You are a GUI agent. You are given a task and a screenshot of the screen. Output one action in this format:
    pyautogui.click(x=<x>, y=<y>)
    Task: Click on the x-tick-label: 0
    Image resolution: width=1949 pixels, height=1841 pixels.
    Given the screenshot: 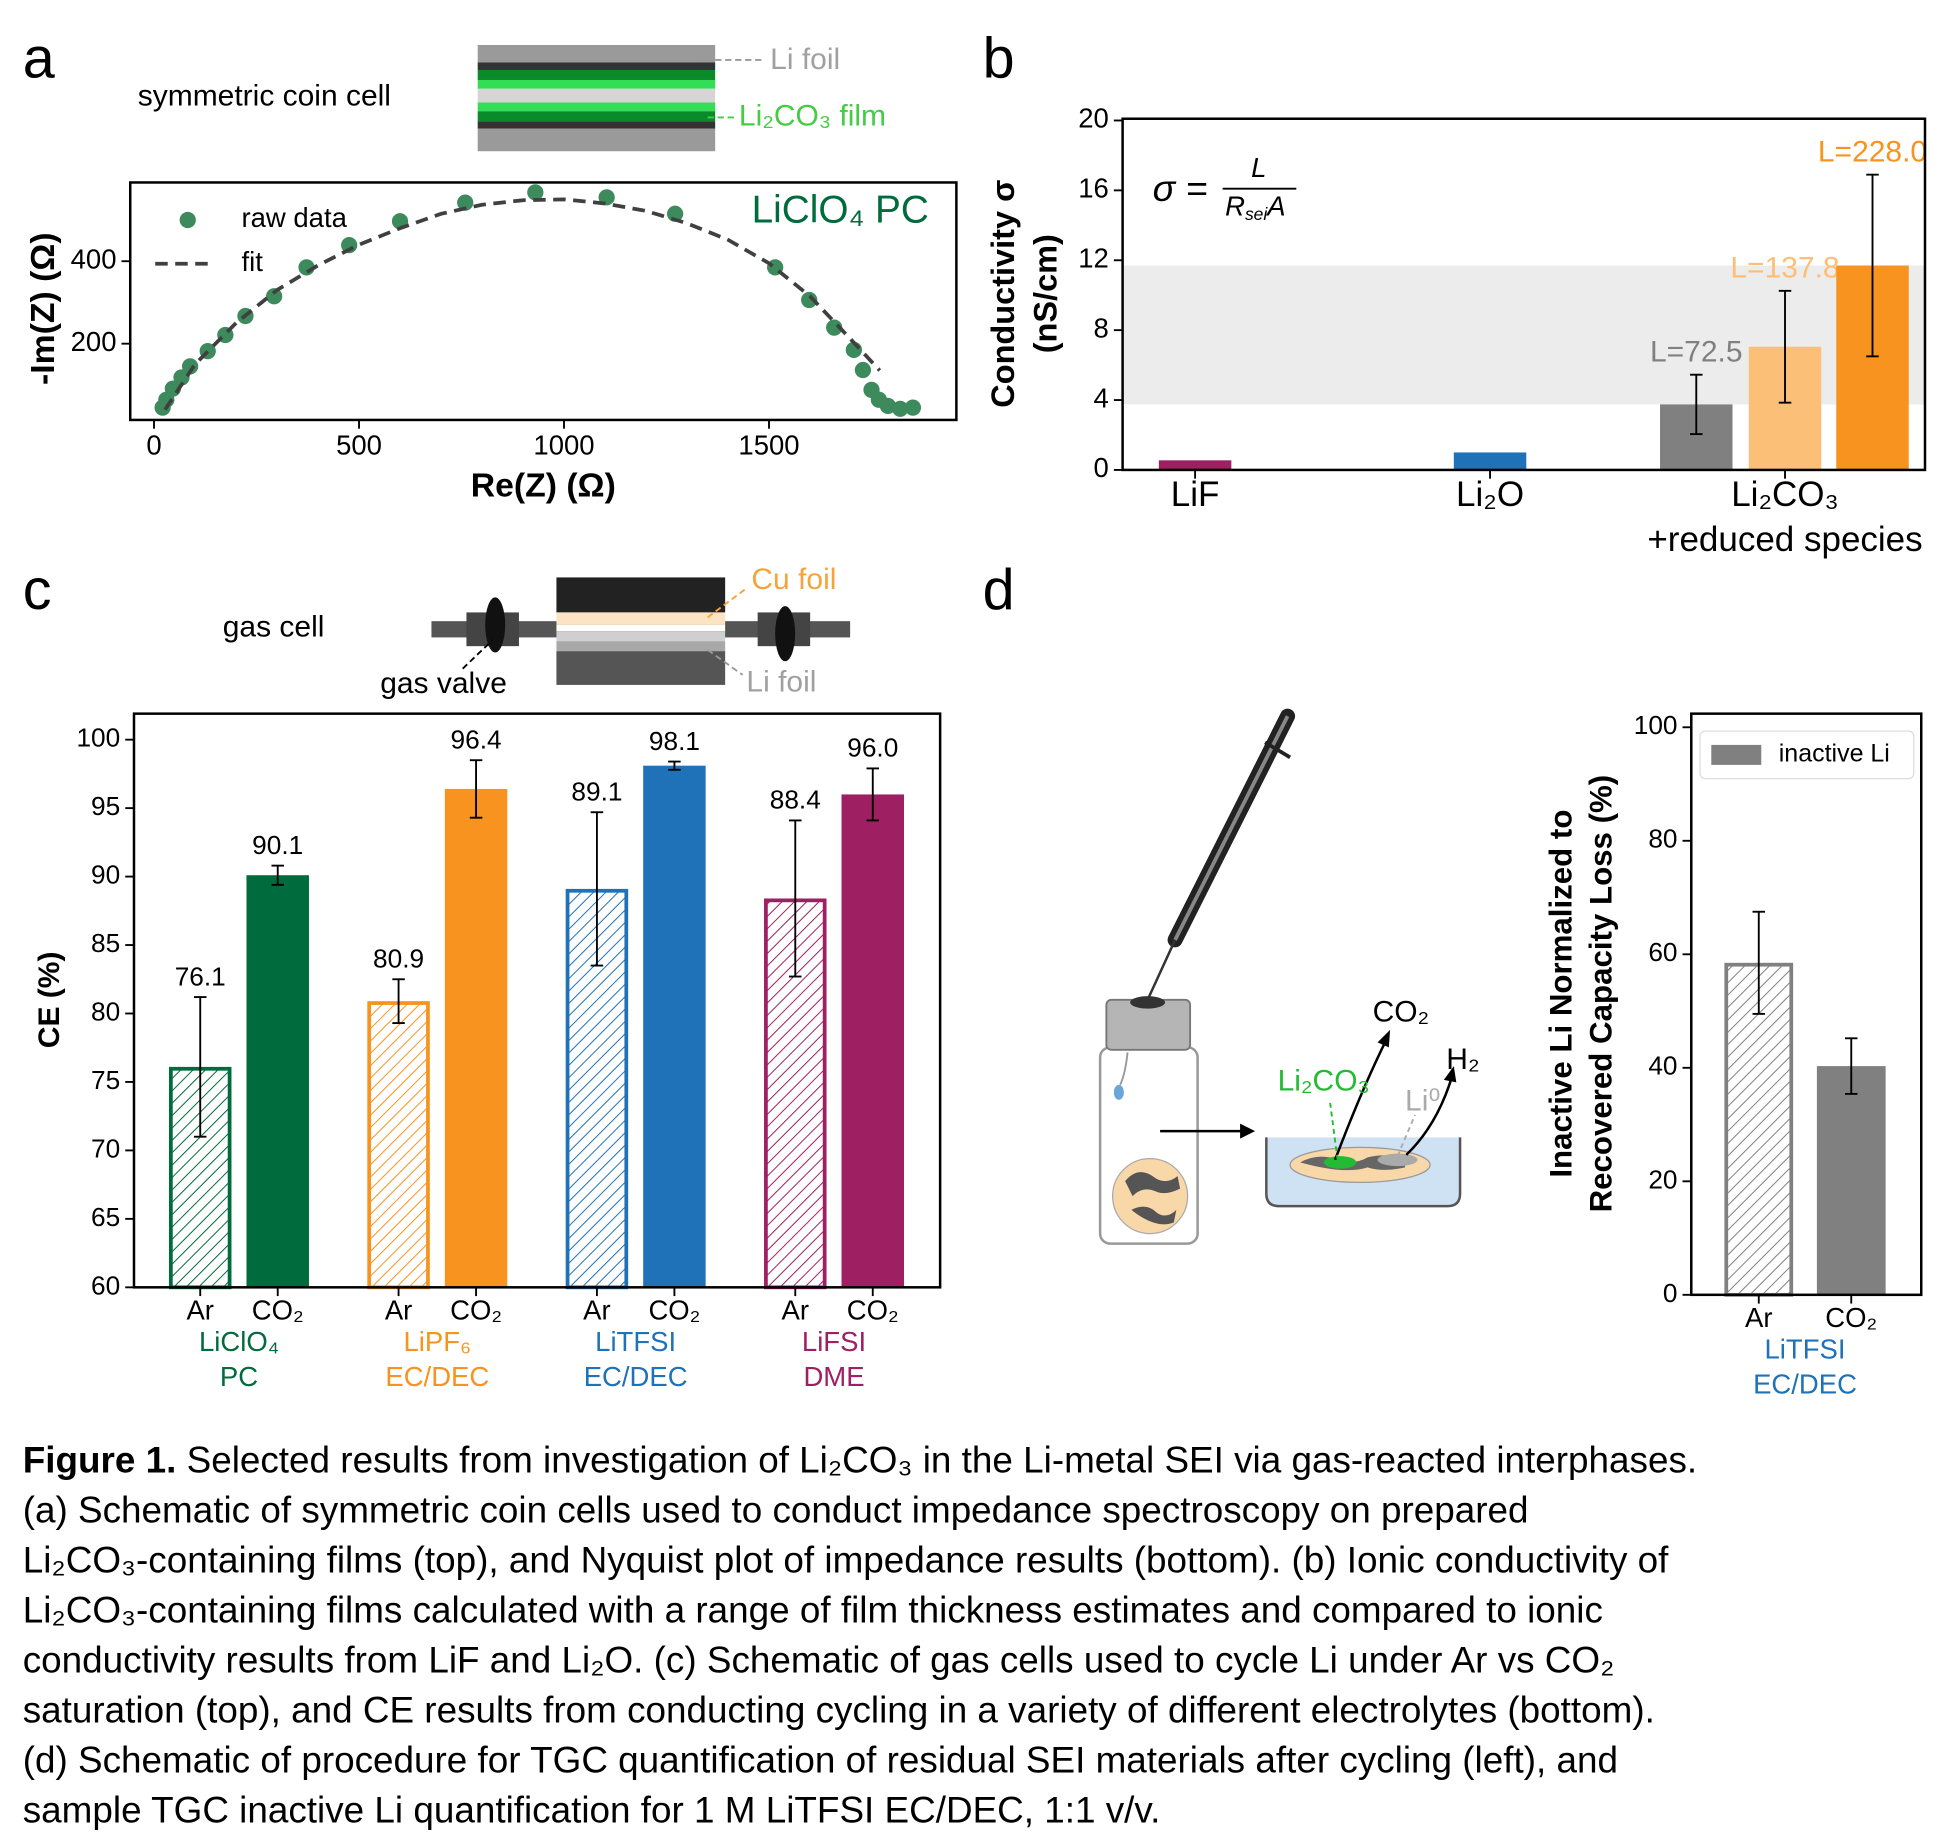 What is the action you would take?
    pyautogui.click(x=153, y=445)
    